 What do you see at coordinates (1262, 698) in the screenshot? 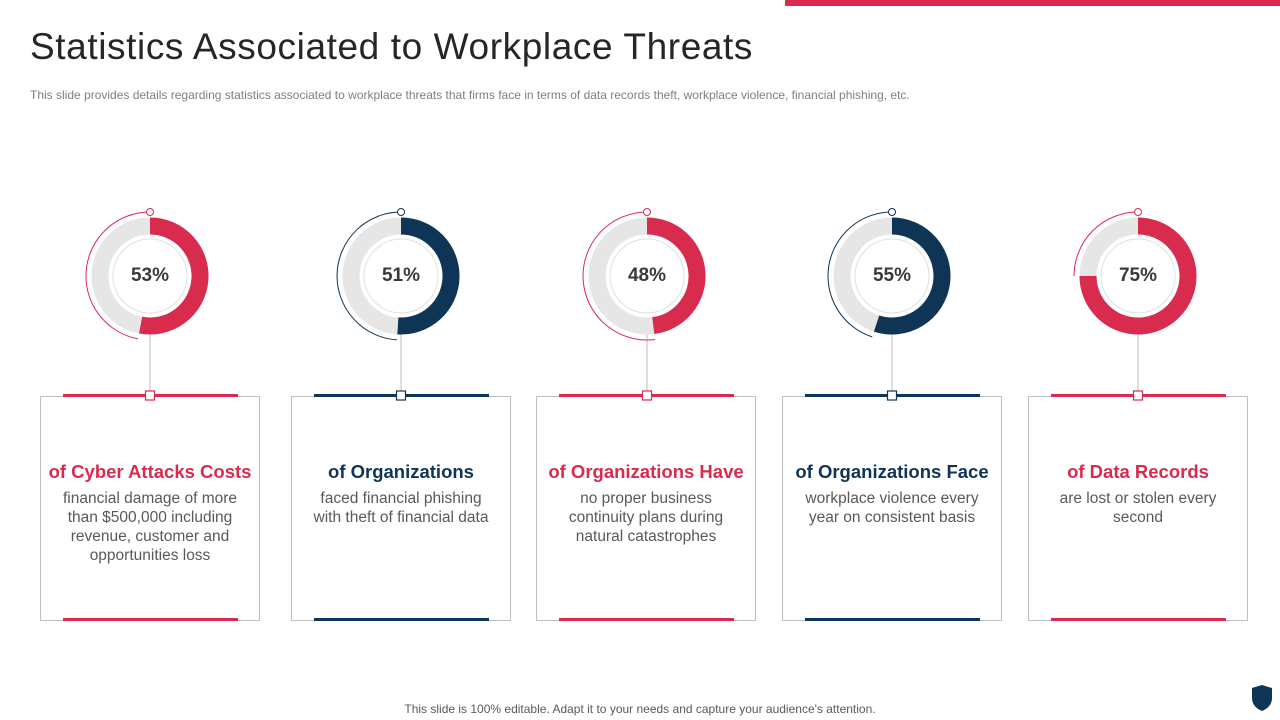
I see `shield-icon` at bounding box center [1262, 698].